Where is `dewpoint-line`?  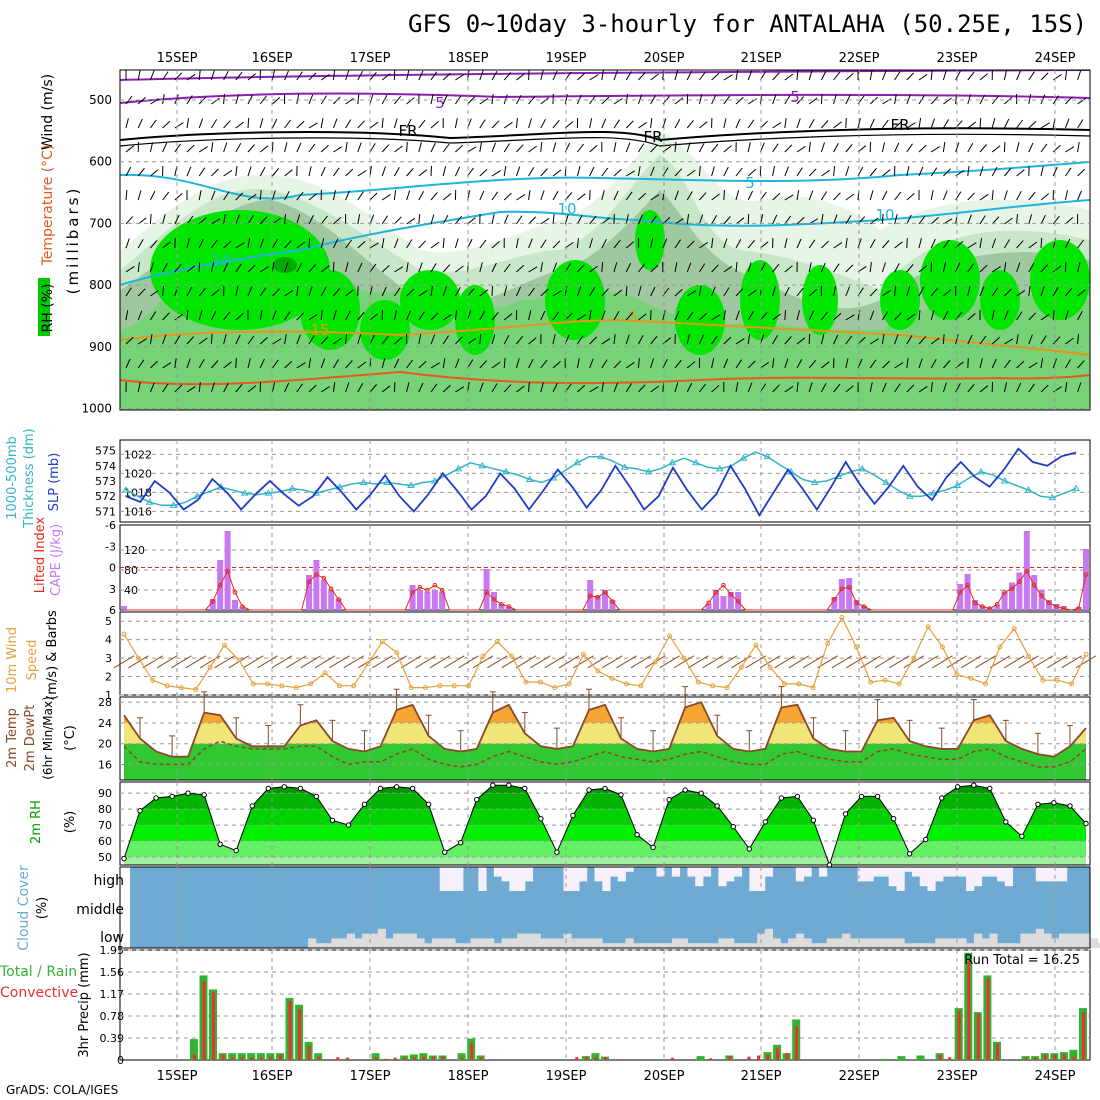
dewpoint-line is located at coordinates (605, 754).